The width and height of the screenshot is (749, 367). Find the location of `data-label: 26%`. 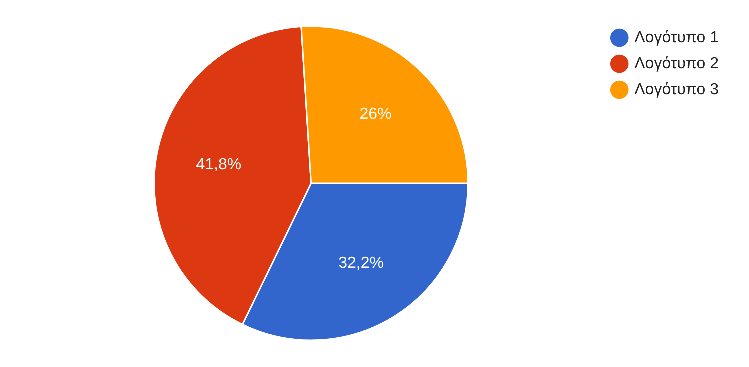

data-label: 26% is located at coordinates (376, 115).